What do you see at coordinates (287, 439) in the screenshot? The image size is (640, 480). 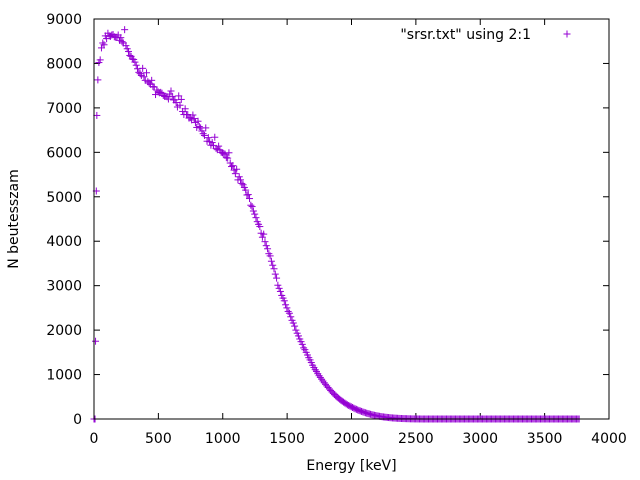 I see `x-tick-label: 1500` at bounding box center [287, 439].